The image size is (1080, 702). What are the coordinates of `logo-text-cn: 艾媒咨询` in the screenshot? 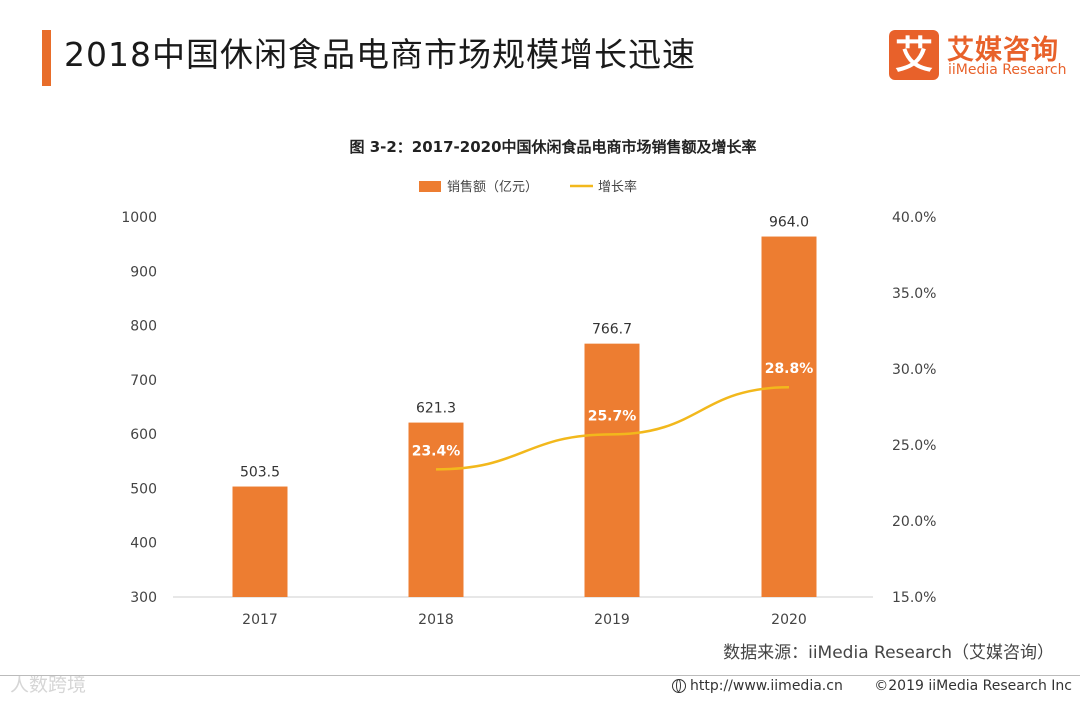 It's located at (1003, 50).